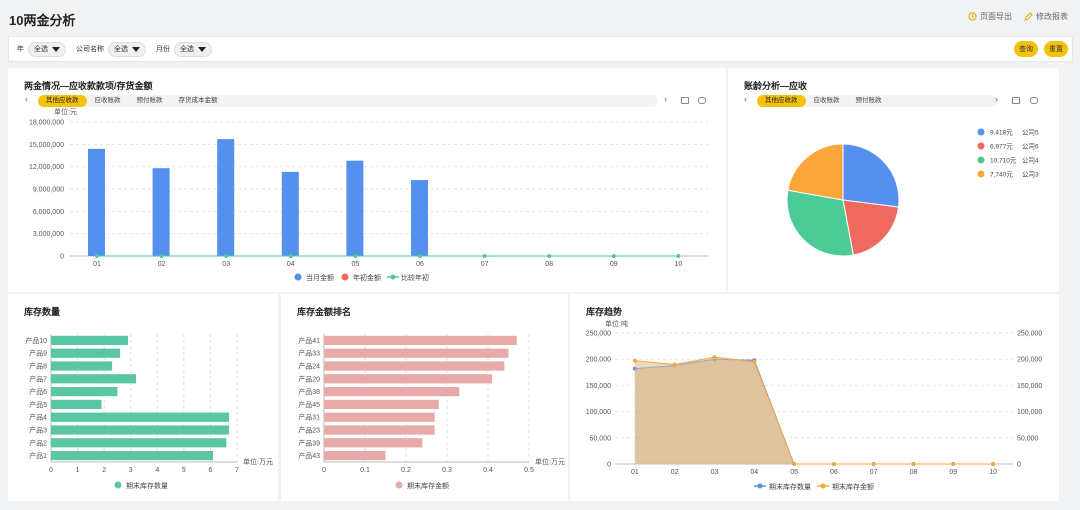 The height and width of the screenshot is (510, 1080). What do you see at coordinates (38, 442) in the screenshot?
I see `y-tick-label: 产品2` at bounding box center [38, 442].